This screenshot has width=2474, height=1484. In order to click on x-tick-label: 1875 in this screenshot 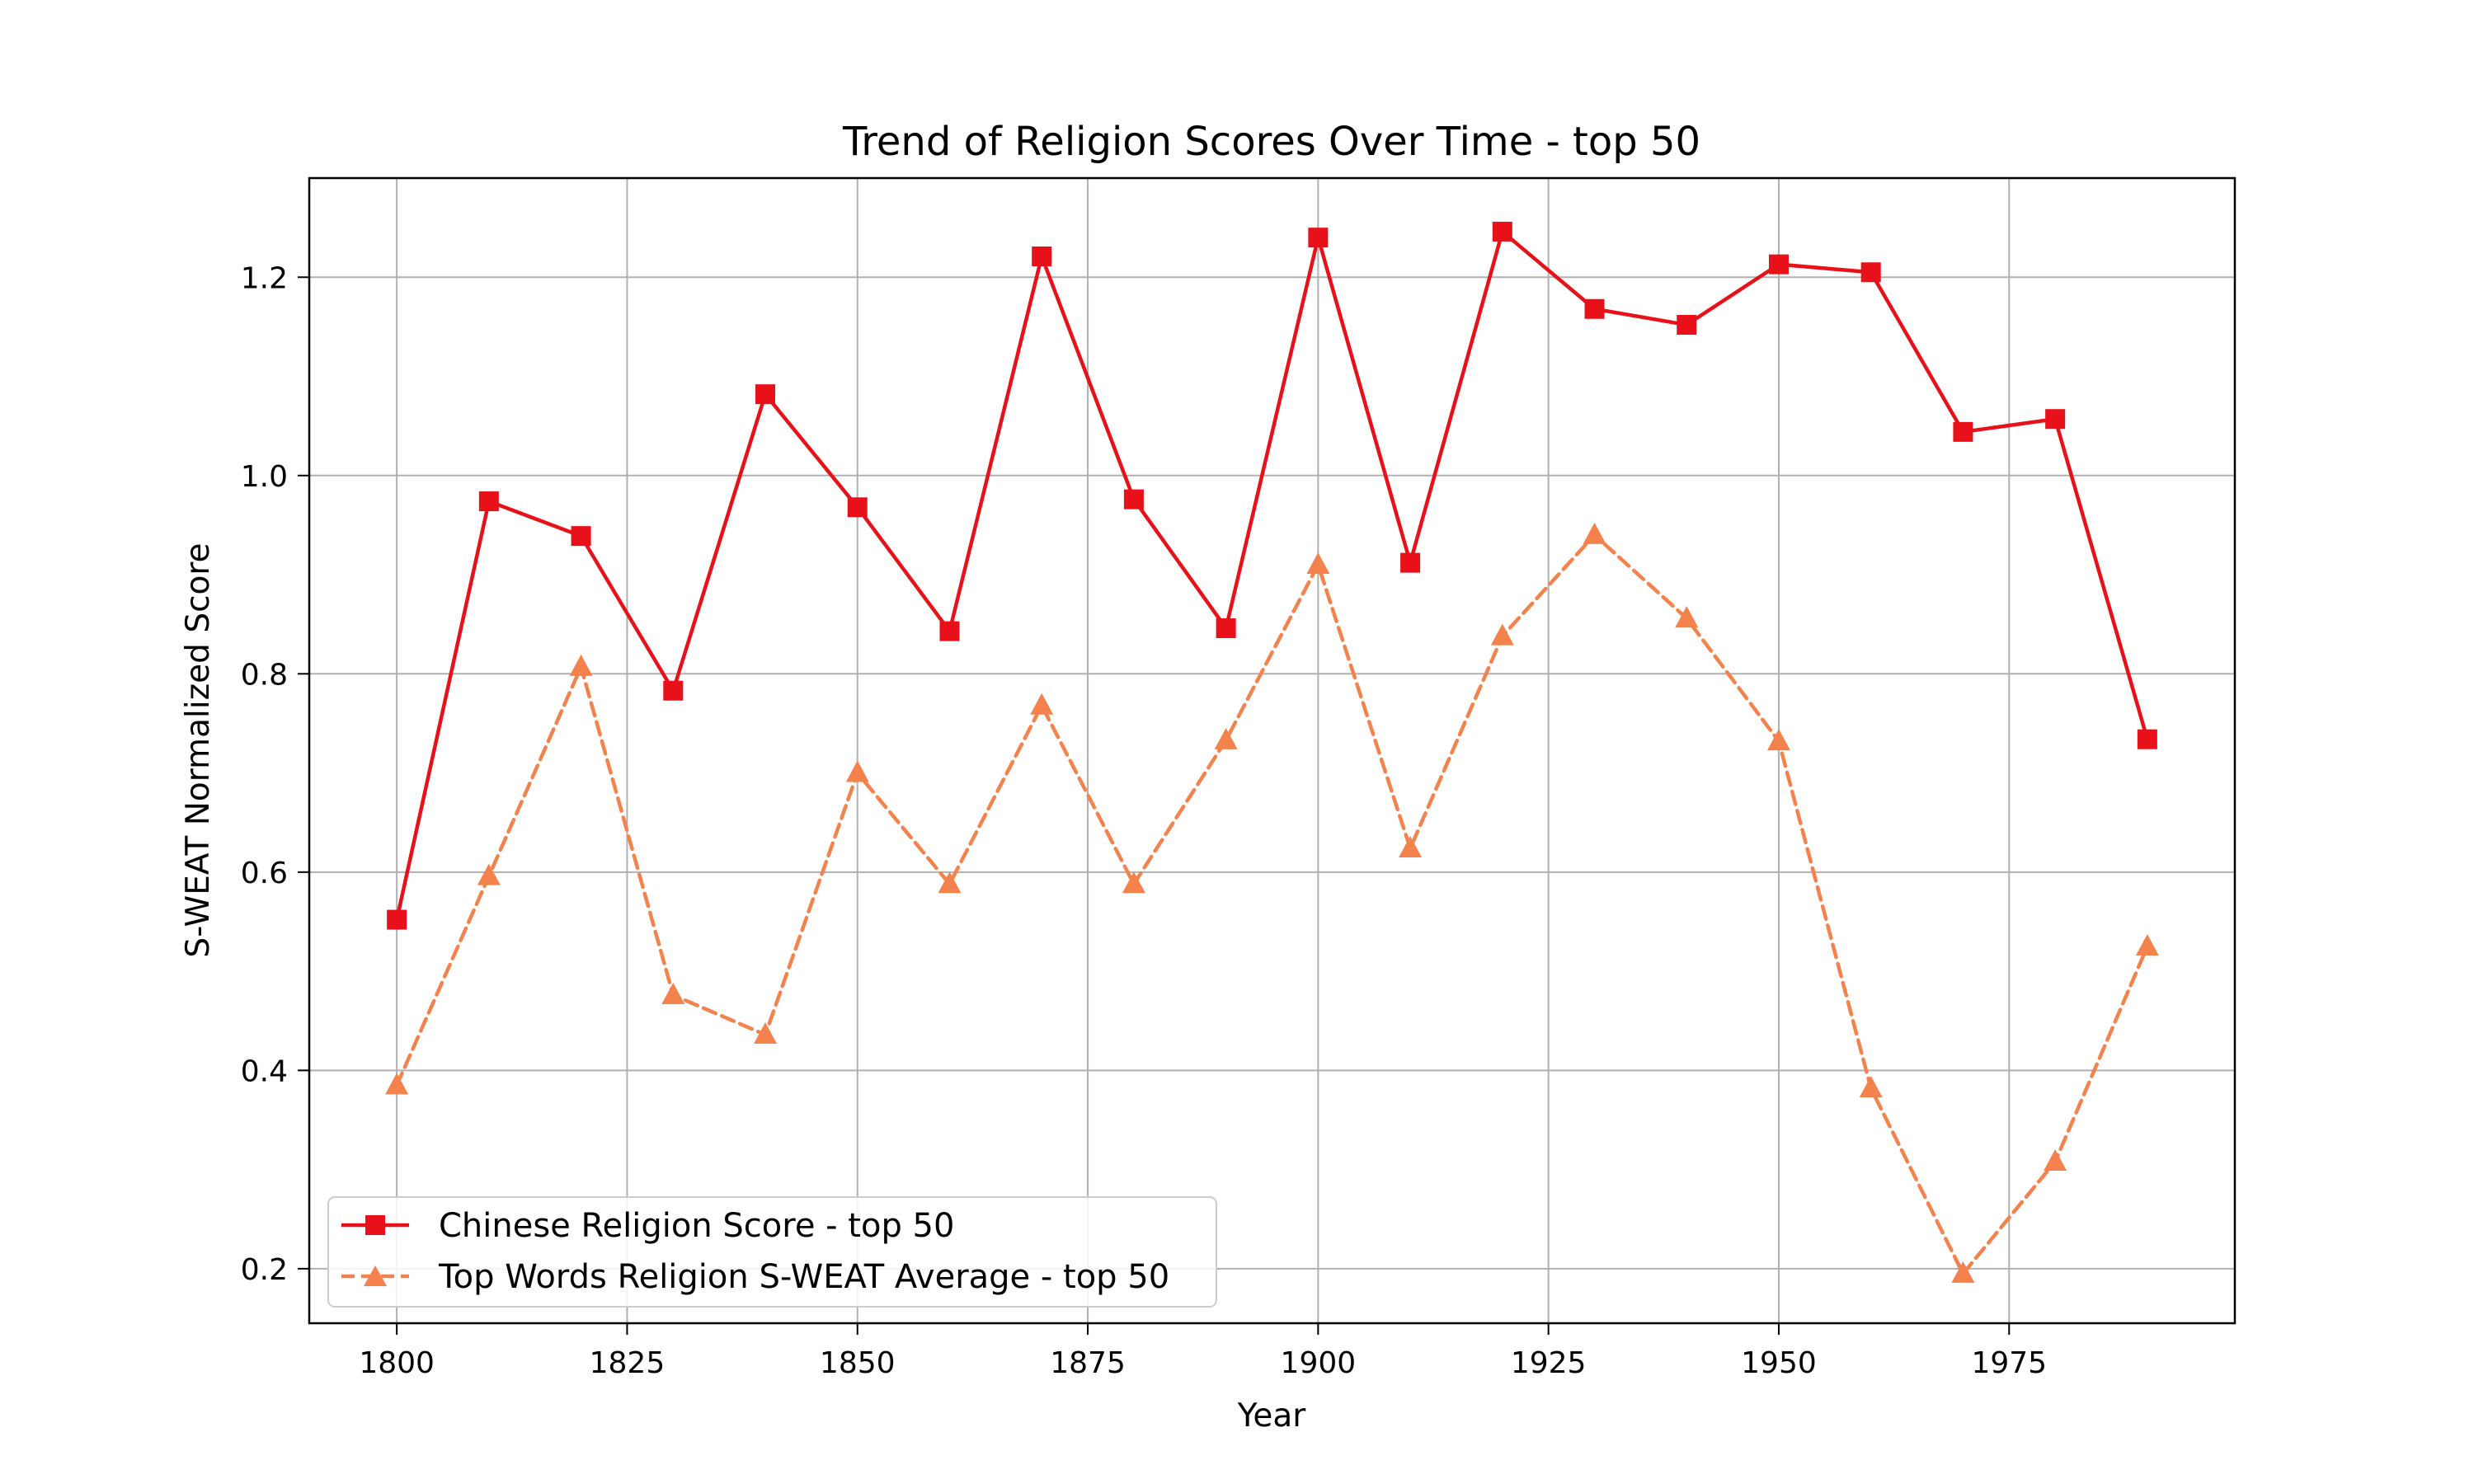, I will do `click(1088, 1363)`.